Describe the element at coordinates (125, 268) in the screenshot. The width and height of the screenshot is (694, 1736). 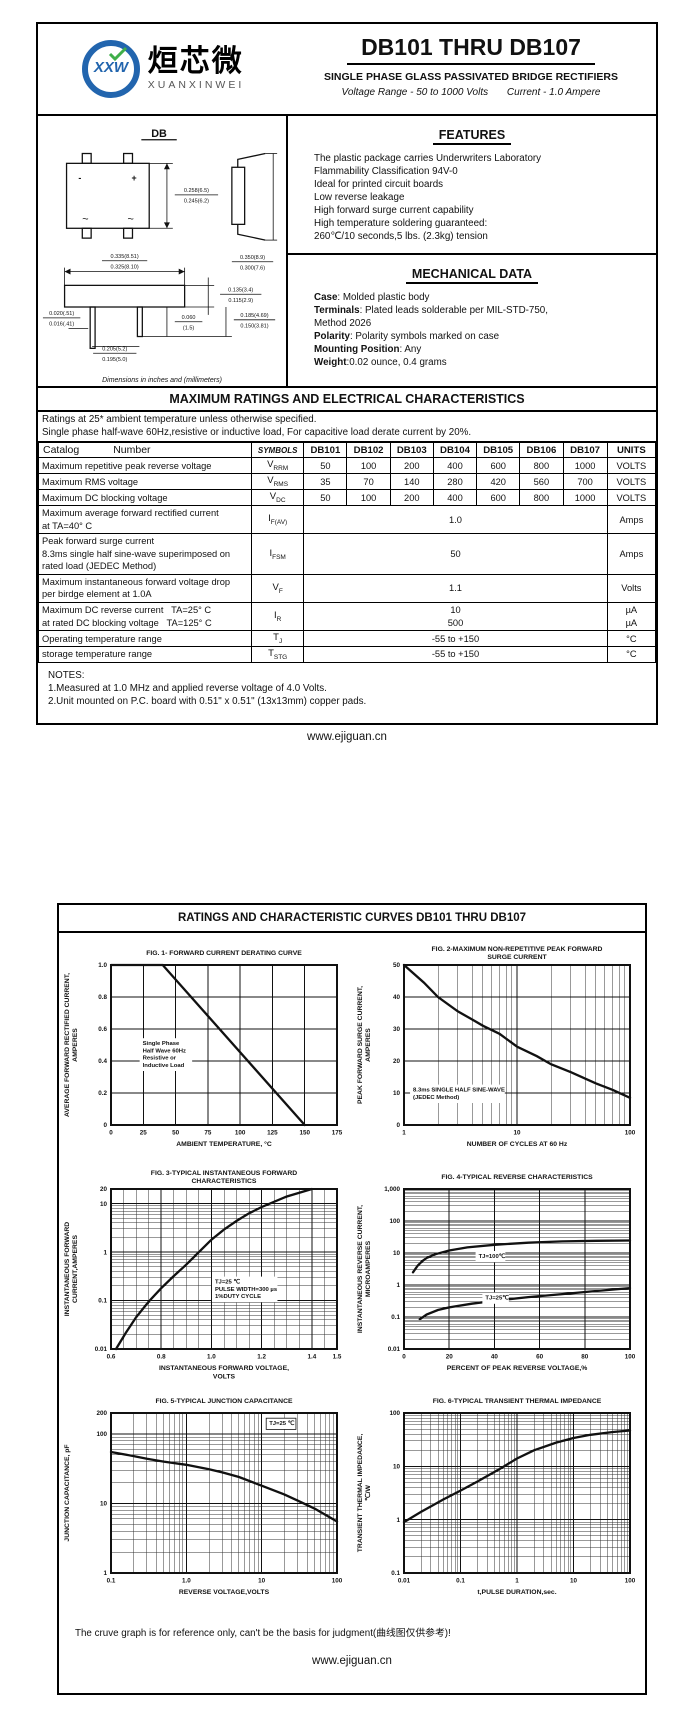
I see `dim-d3-bottom: 0.325(8.10)` at that location.